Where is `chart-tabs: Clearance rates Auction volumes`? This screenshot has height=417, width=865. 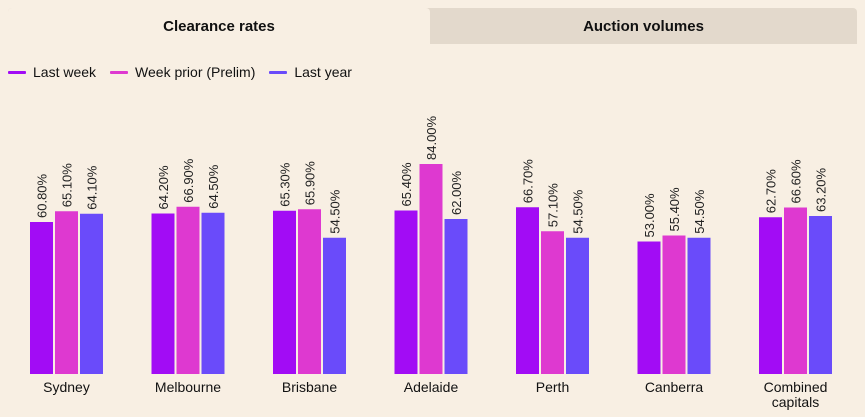 chart-tabs: Clearance rates Auction volumes is located at coordinates (432, 26).